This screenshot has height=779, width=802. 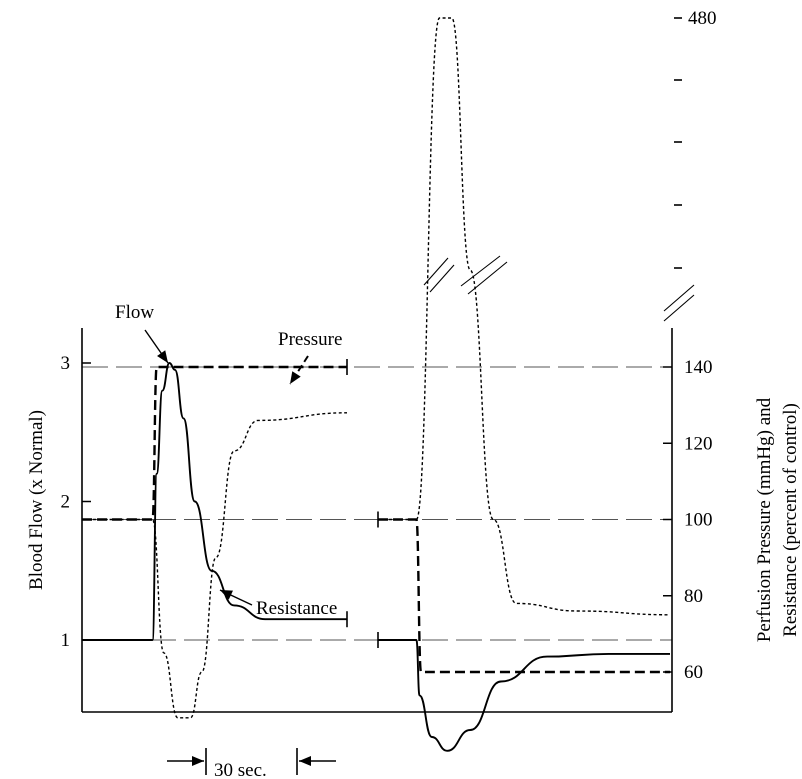 I want to click on right-tick-label-60: 60, so click(x=693, y=672).